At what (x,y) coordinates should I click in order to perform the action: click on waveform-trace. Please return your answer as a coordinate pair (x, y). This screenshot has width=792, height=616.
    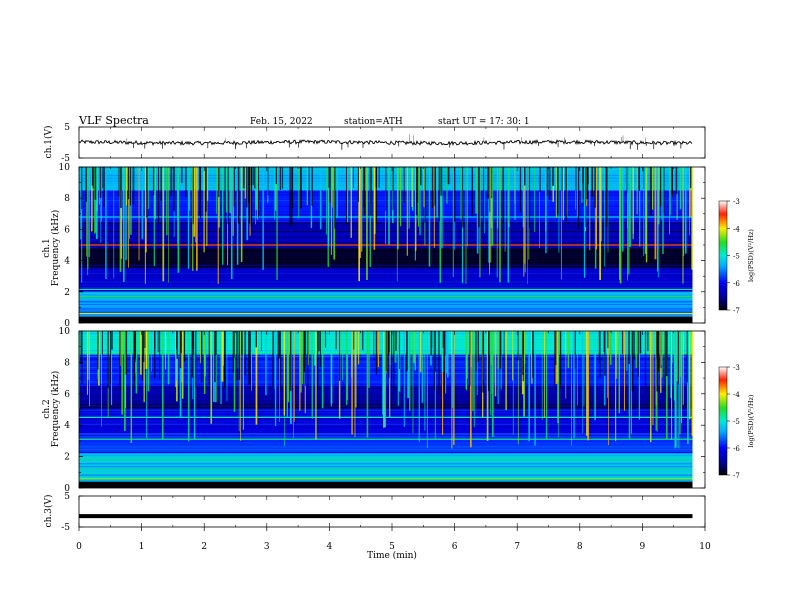
    Looking at the image, I should click on (385, 142).